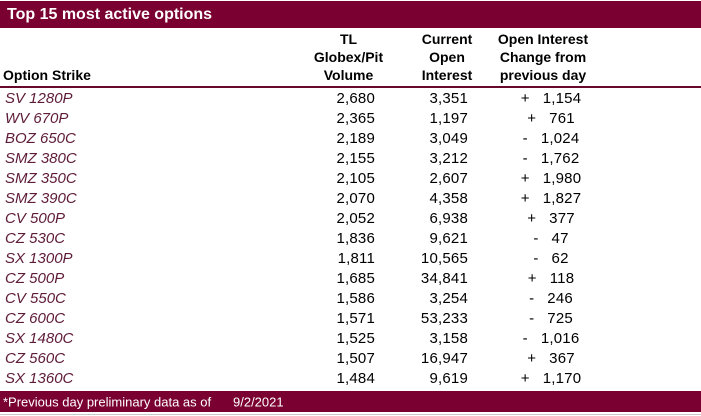 The height and width of the screenshot is (416, 701). I want to click on change-value: 62, so click(560, 258).